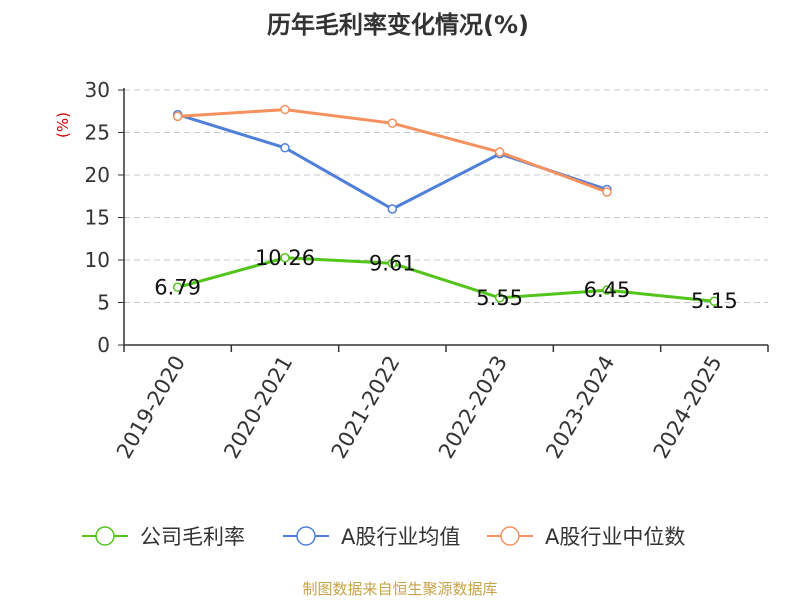 This screenshot has height=604, width=800. I want to click on x-tick-label: 2024-2025, so click(688, 407).